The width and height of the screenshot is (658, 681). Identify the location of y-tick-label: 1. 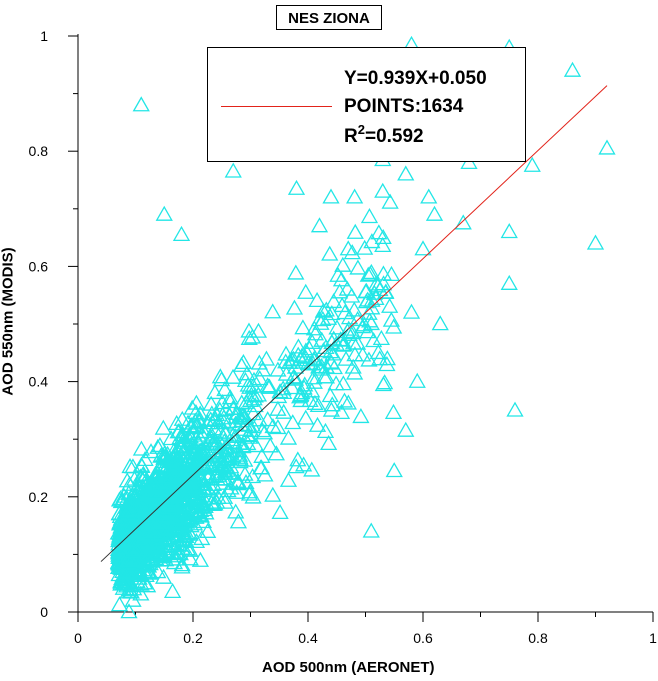
(44, 36).